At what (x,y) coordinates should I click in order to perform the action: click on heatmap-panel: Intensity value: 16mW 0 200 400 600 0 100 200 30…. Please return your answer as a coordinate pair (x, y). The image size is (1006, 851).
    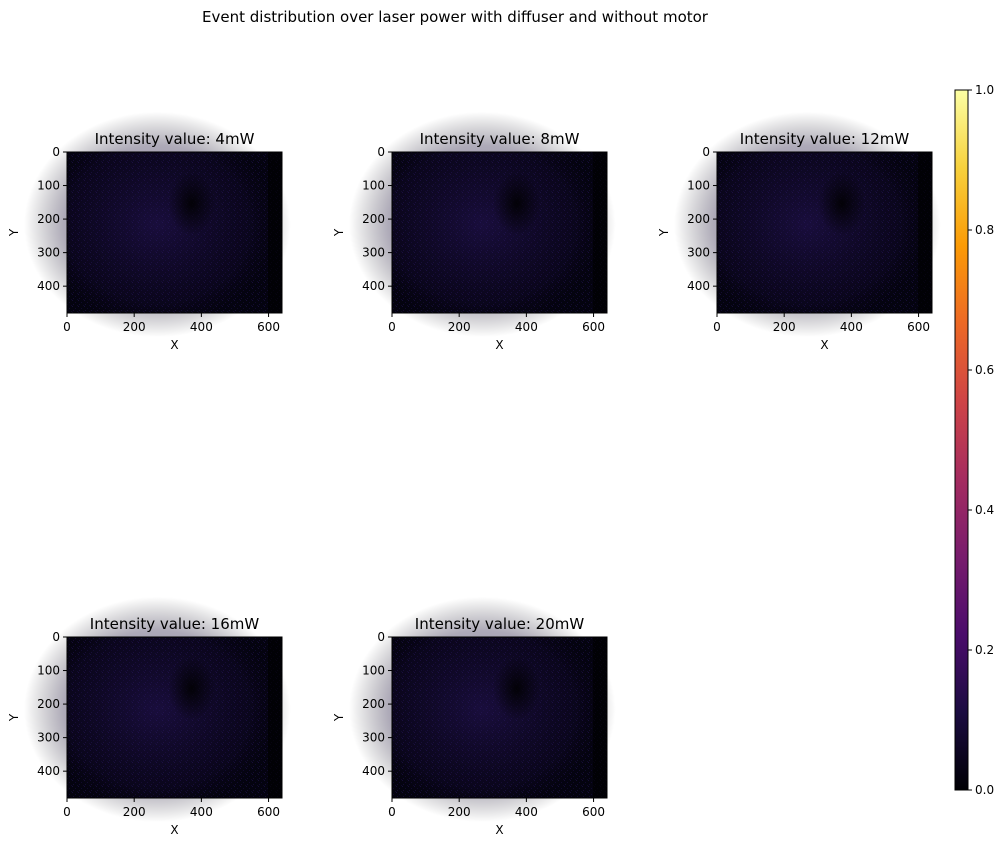
    Looking at the image, I should click on (149, 716).